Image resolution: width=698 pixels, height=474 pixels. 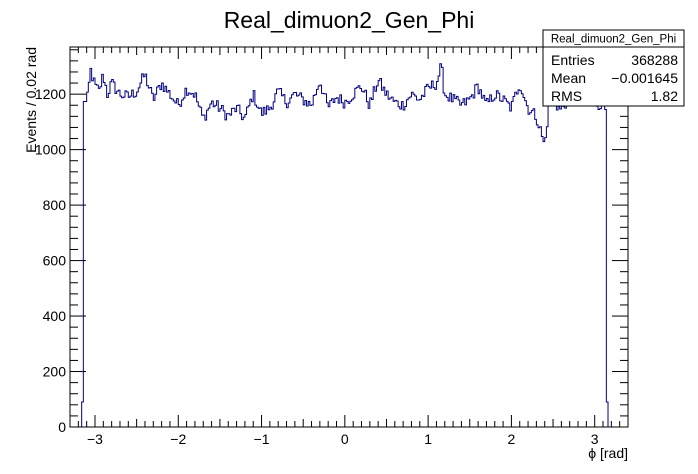 I want to click on x-tick-label: 3, so click(x=595, y=439).